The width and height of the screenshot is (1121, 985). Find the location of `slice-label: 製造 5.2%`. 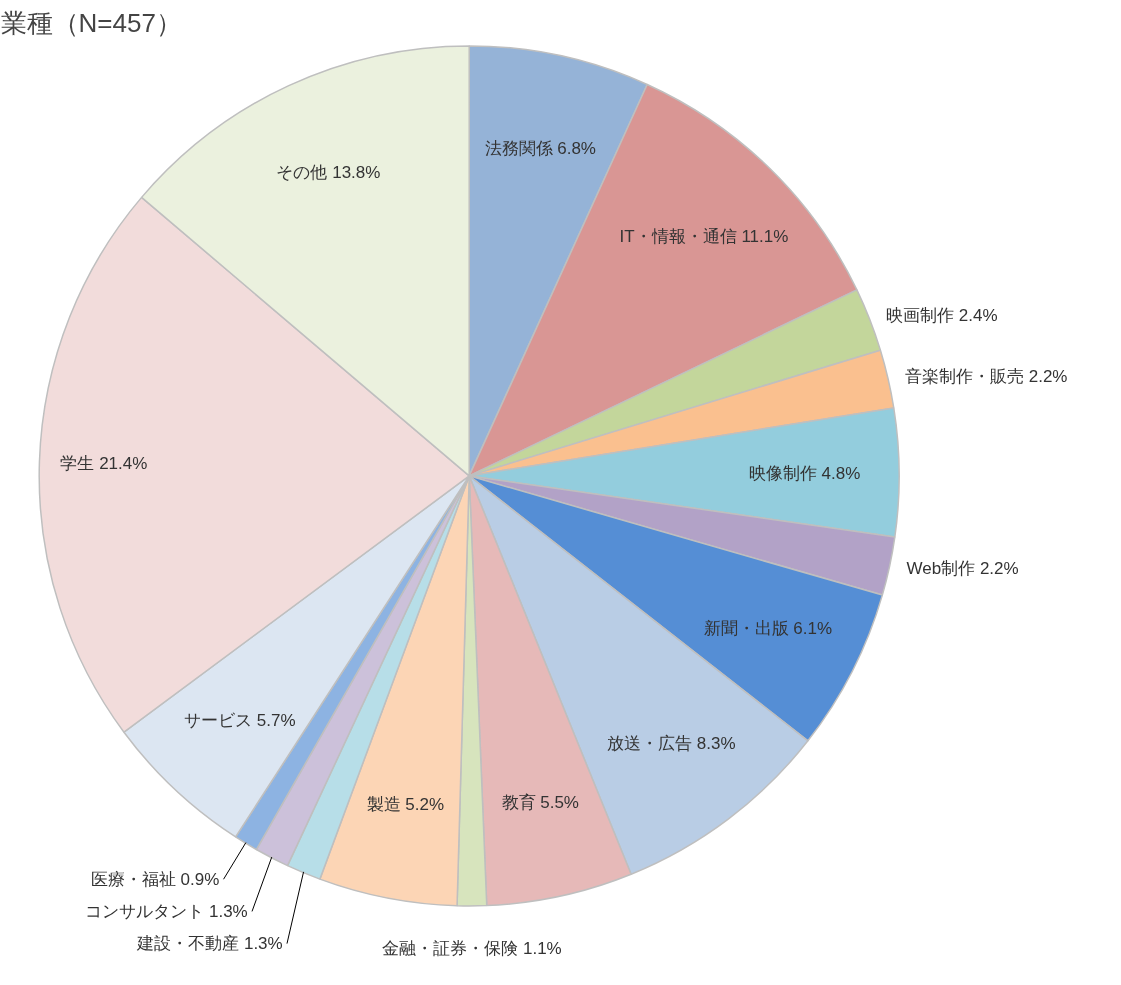

slice-label: 製造 5.2% is located at coordinates (405, 804).